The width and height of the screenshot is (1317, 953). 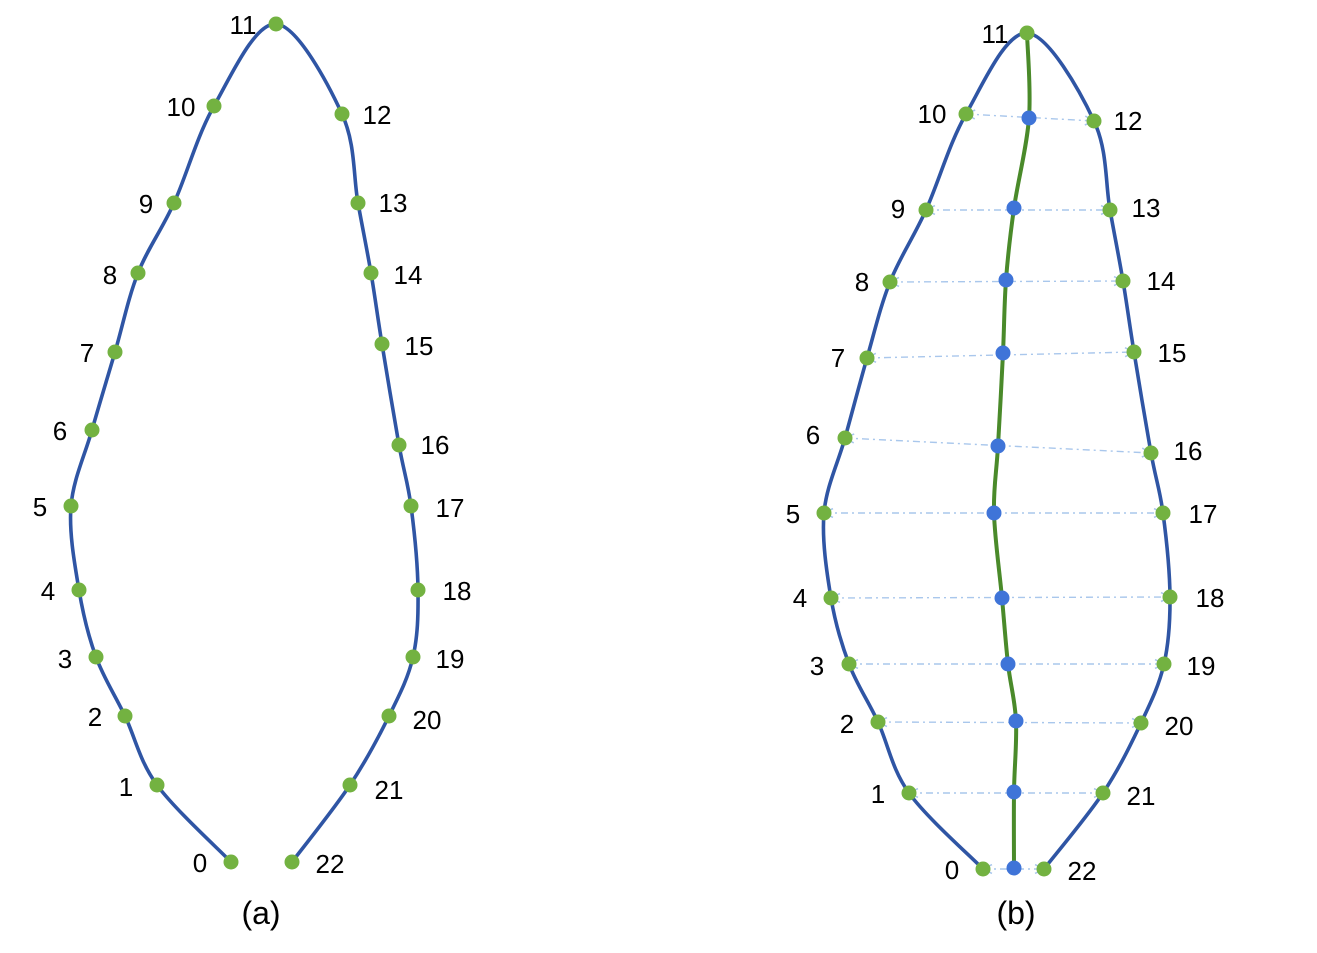 What do you see at coordinates (1201, 666) in the screenshot?
I see `landmark-label-19: 19` at bounding box center [1201, 666].